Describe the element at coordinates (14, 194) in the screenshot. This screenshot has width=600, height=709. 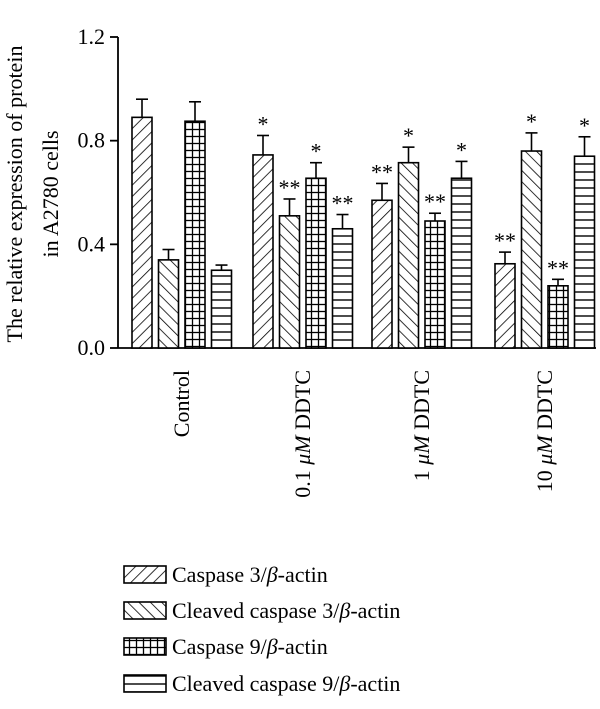
I see `y-axis-label-line-1: The relative expression of protein` at that location.